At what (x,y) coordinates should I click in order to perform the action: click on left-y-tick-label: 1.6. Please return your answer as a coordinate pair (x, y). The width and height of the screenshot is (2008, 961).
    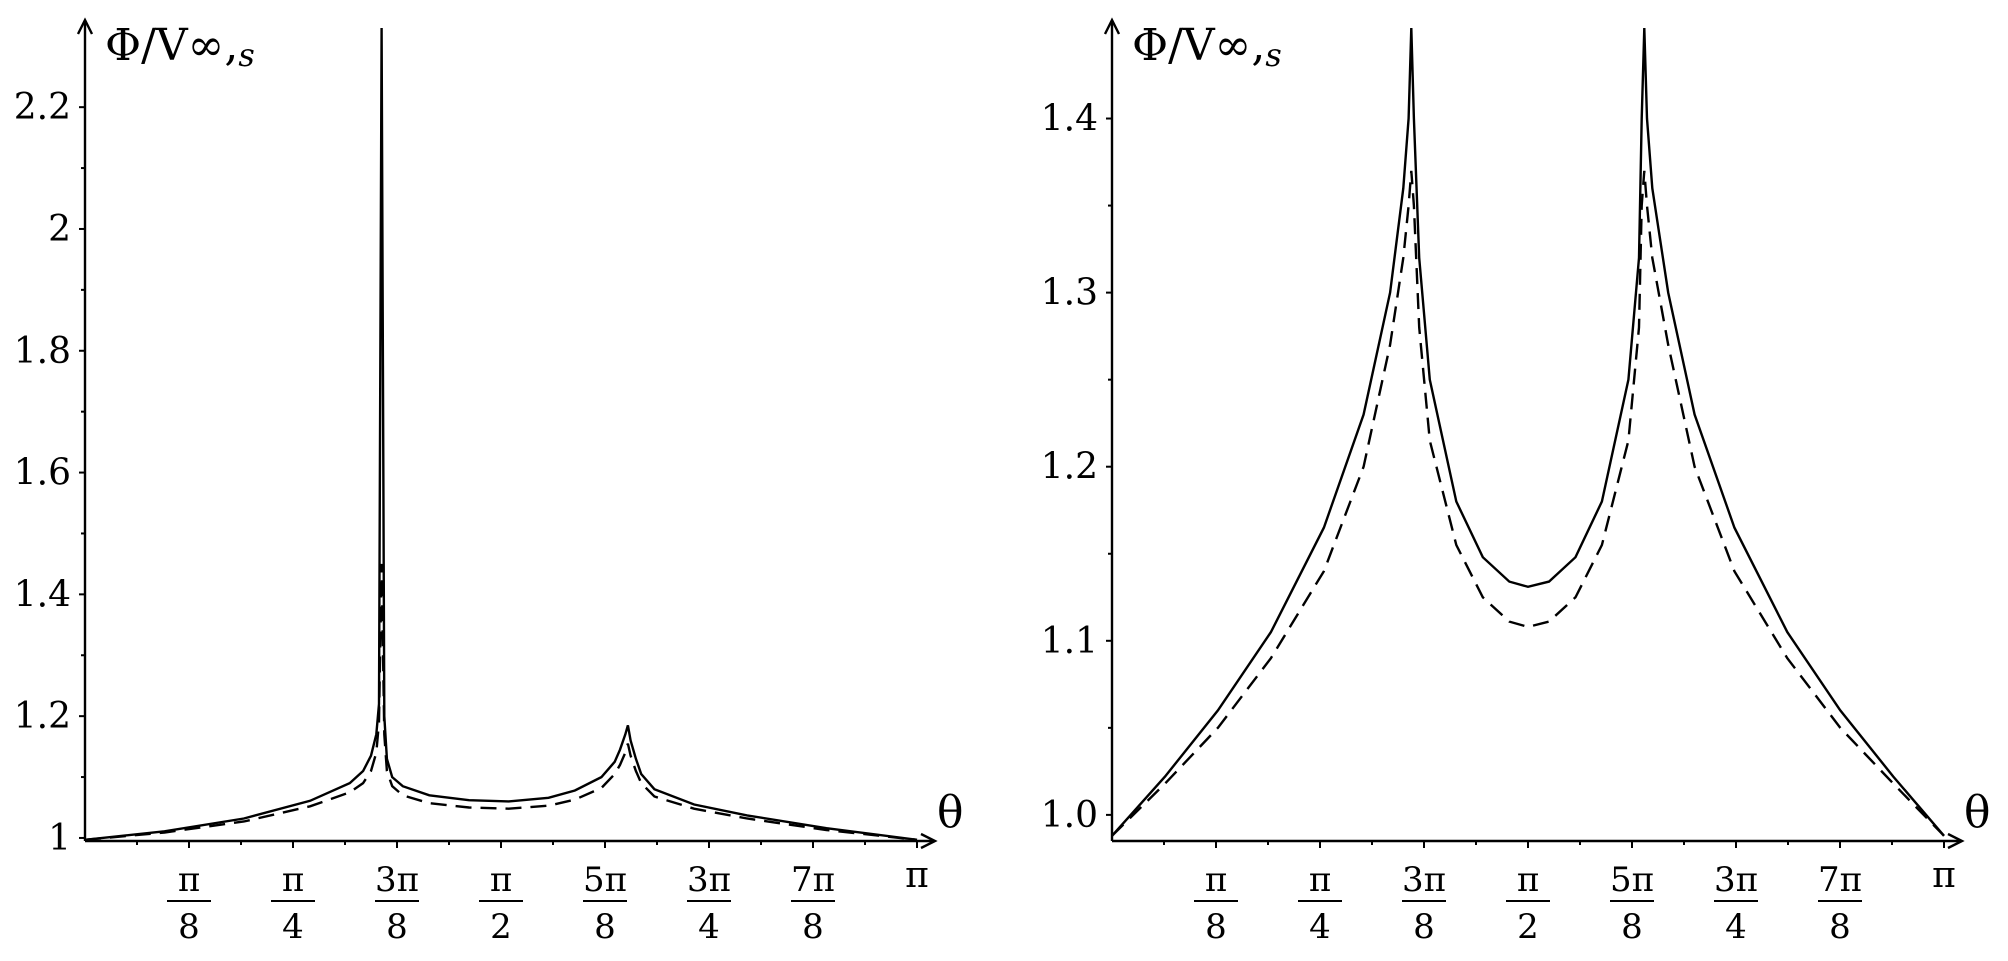
    Looking at the image, I should click on (42, 473).